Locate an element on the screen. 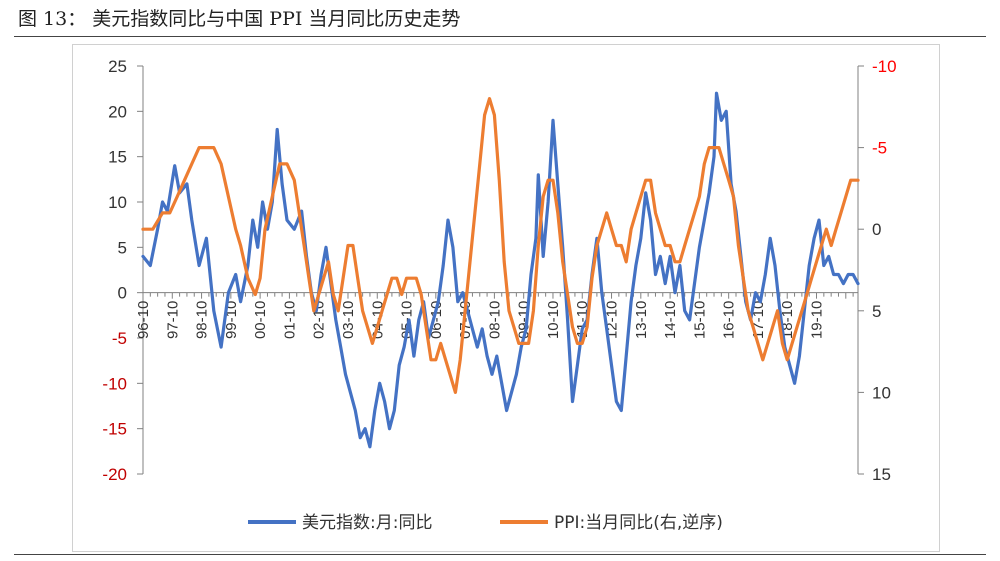  x-tick-label: 03-10 is located at coordinates (348, 320).